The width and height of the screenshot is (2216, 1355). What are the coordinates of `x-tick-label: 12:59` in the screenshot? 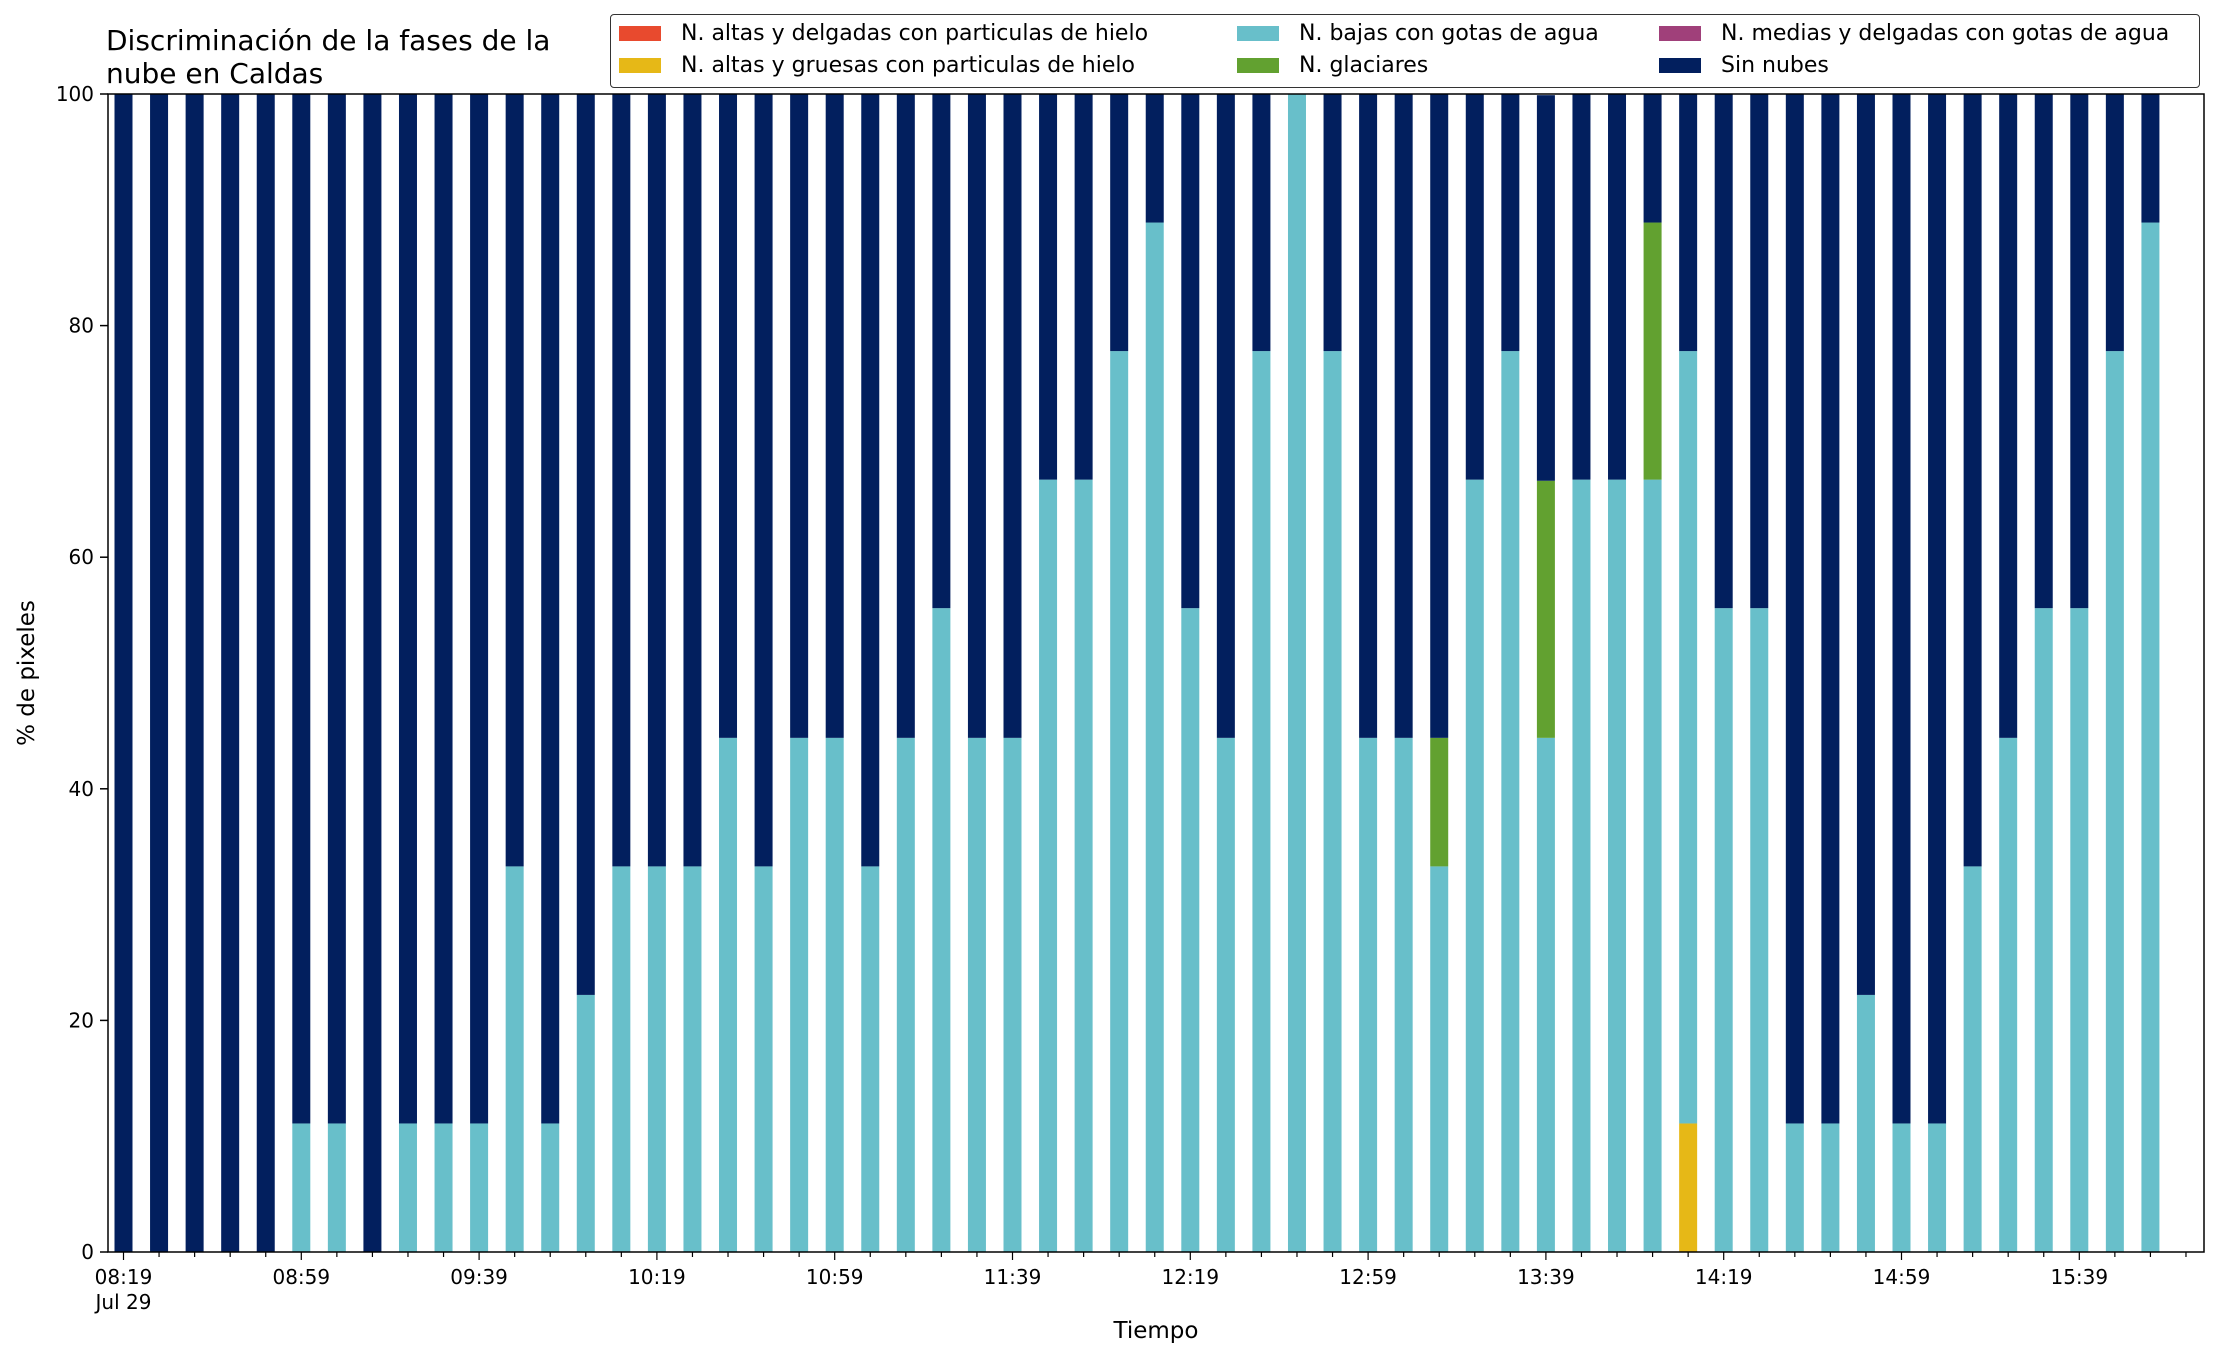 It's located at (1368, 1277).